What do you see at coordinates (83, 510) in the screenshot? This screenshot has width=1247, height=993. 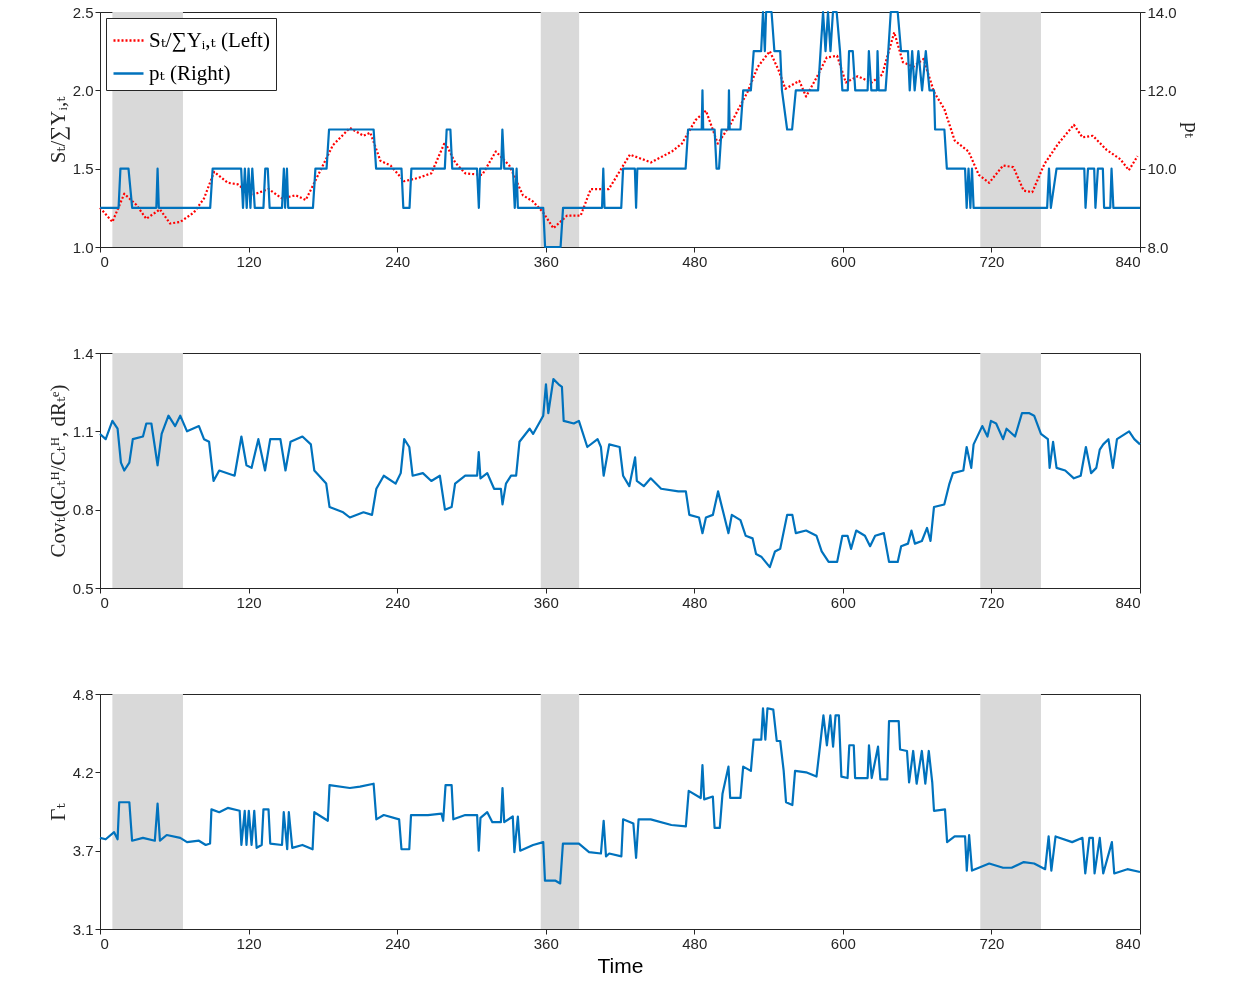 I see `y-tick-label: 0.8` at bounding box center [83, 510].